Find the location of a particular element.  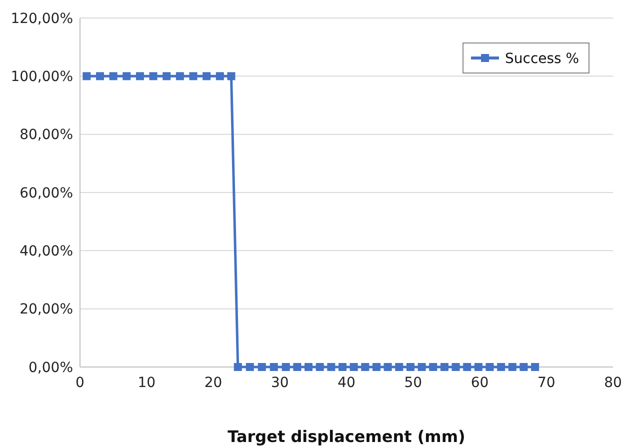

y-tick-label: 80,00% is located at coordinates (46, 135).